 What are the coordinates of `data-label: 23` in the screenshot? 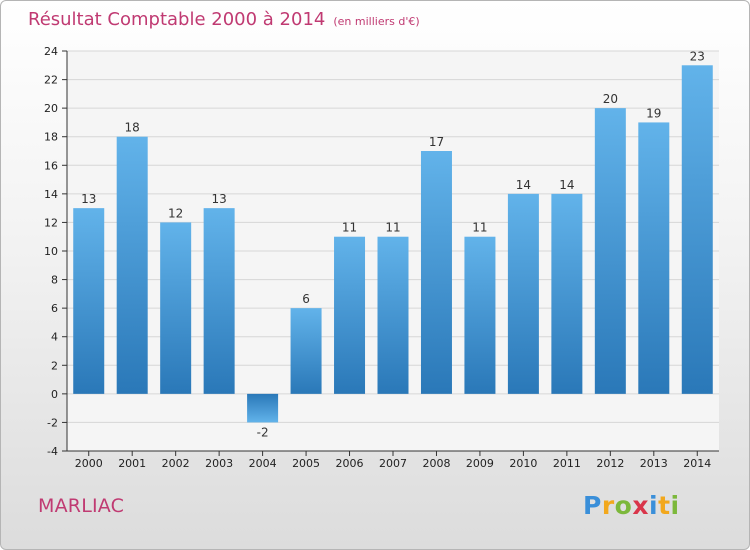 It's located at (697, 56).